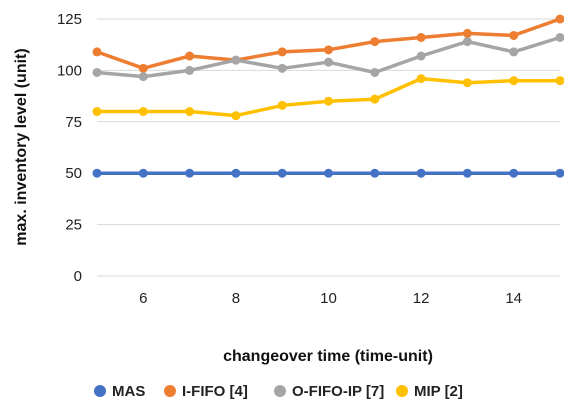 The height and width of the screenshot is (403, 564). I want to click on x-tick-label: 12, so click(421, 298).